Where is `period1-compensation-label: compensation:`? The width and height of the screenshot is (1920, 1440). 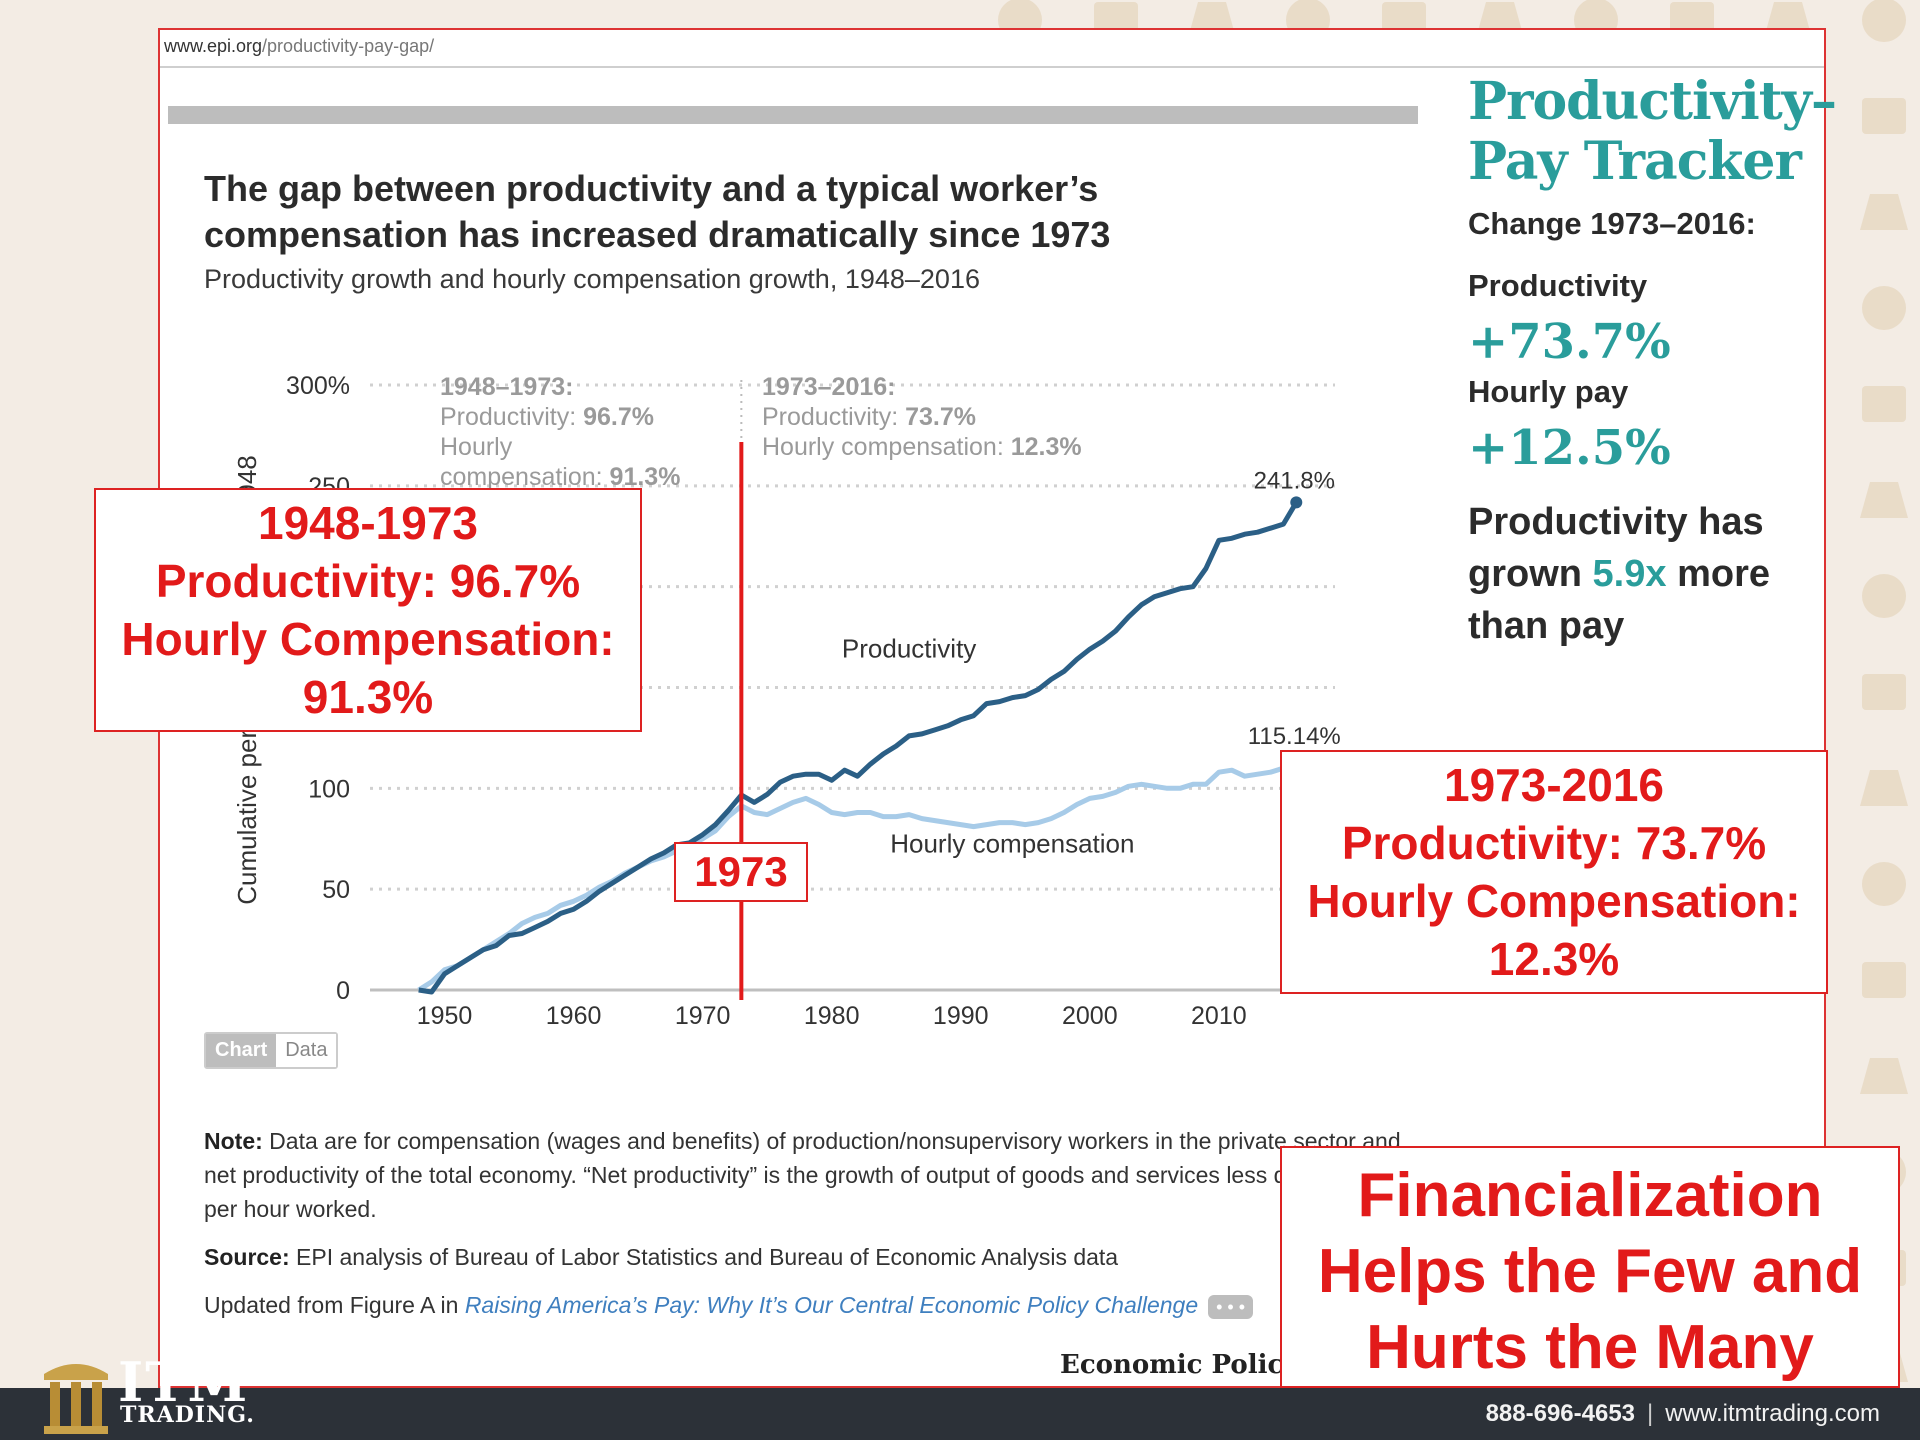 period1-compensation-label: compensation: is located at coordinates (525, 477).